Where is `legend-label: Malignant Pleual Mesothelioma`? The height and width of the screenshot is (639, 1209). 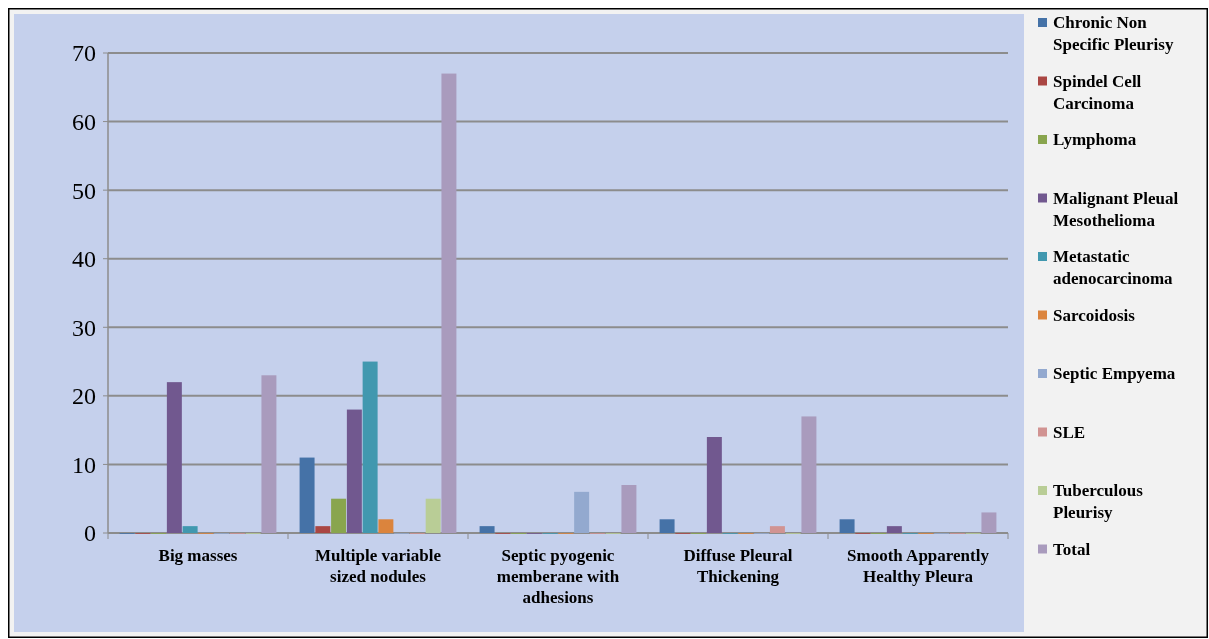 legend-label: Malignant Pleual Mesothelioma is located at coordinates (1116, 209).